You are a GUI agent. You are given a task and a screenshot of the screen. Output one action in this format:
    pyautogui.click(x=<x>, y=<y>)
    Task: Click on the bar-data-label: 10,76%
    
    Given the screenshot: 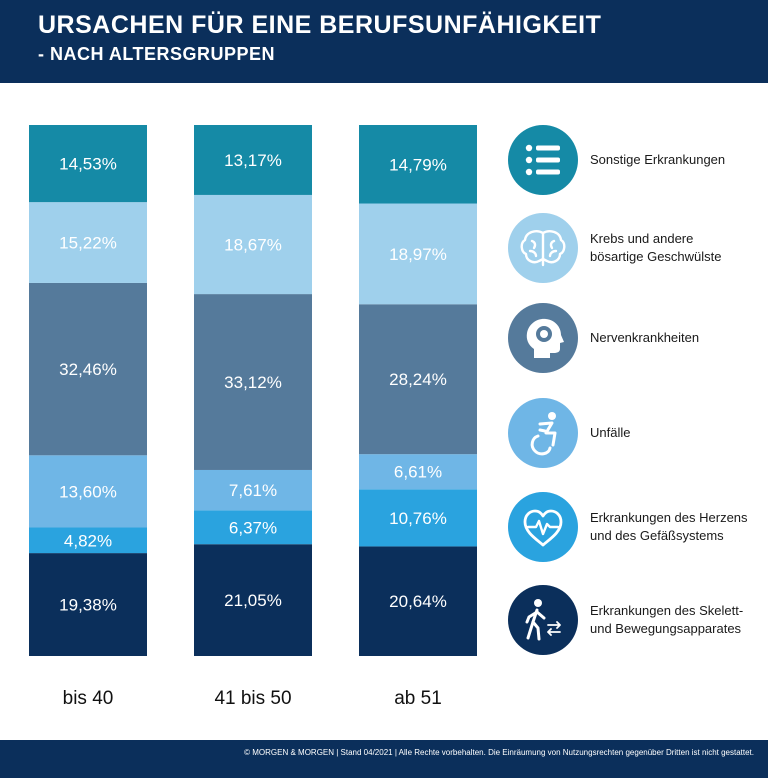 What is the action you would take?
    pyautogui.click(x=418, y=518)
    